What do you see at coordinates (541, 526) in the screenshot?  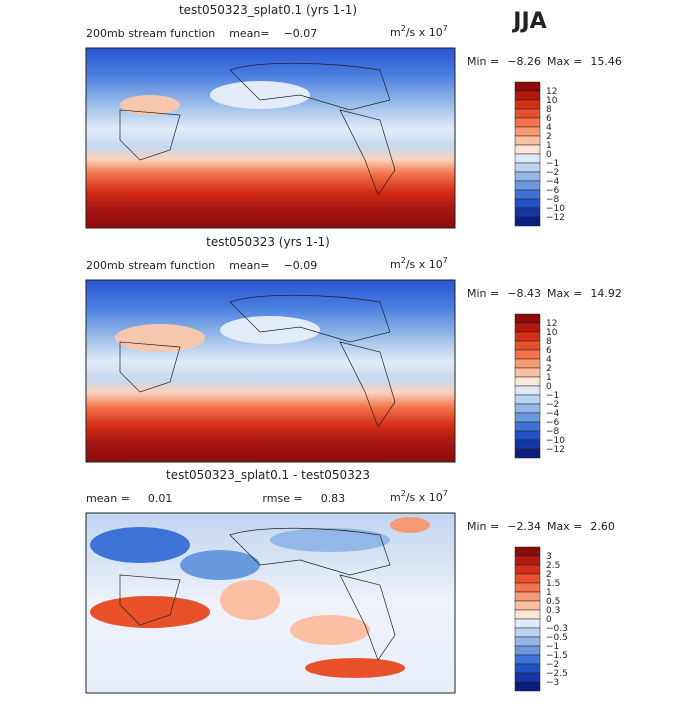 I see `min-max: Min = −2.34 Max = 2.60` at bounding box center [541, 526].